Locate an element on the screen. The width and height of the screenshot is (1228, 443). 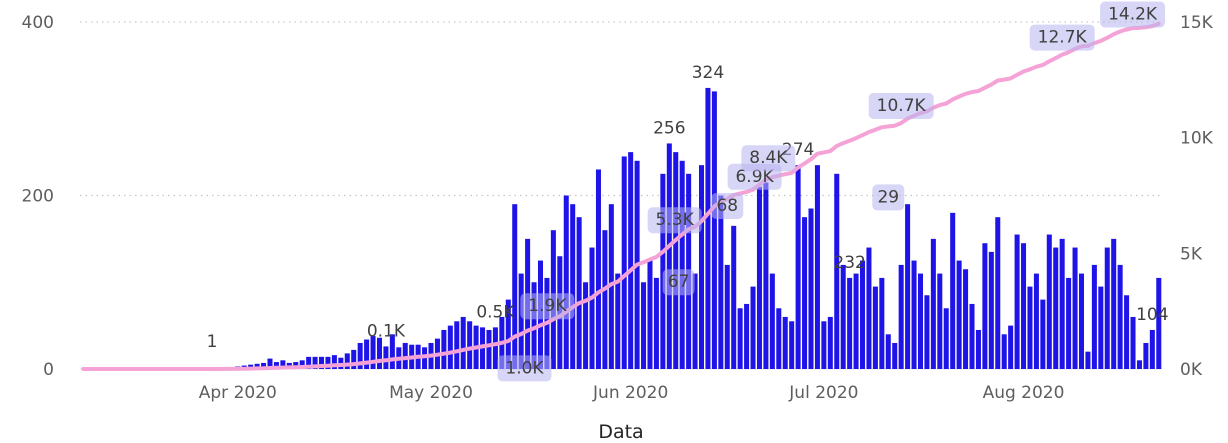
line-data-label: 67 is located at coordinates (679, 282).